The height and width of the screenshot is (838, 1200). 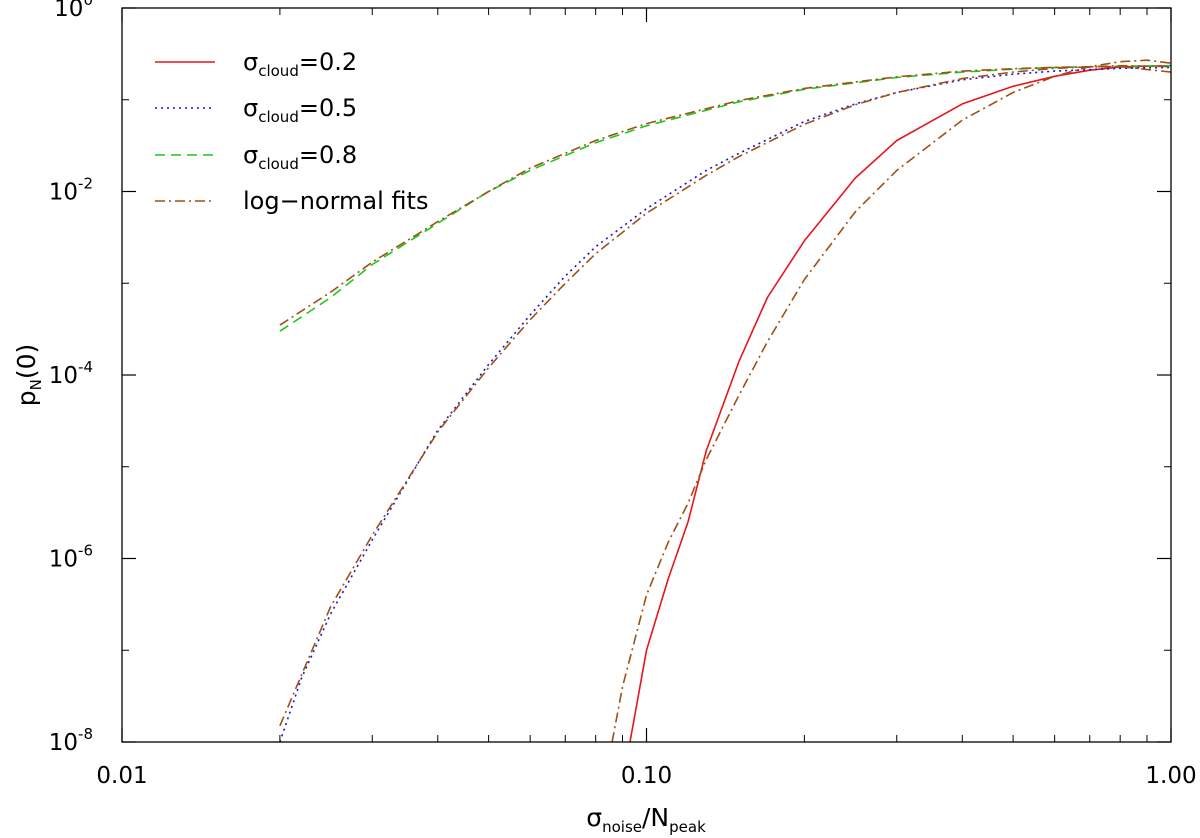 What do you see at coordinates (71, 190) in the screenshot?
I see `y-tick-label: 10⁻²` at bounding box center [71, 190].